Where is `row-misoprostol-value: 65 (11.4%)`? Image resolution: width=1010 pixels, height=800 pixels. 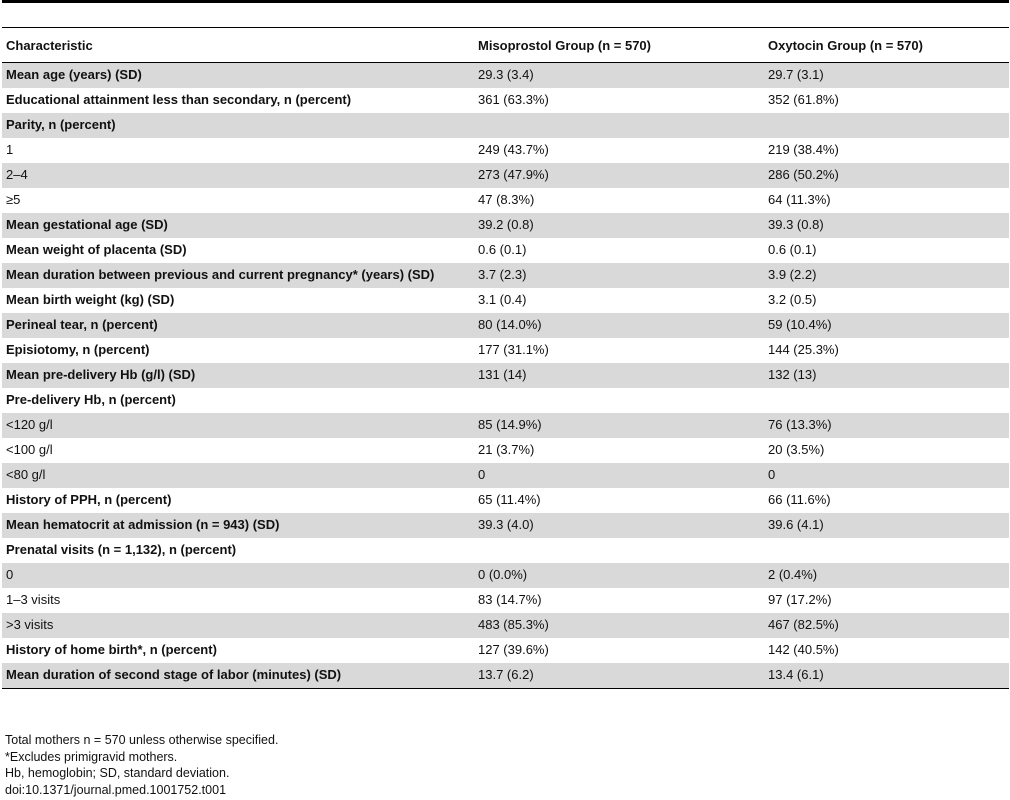 row-misoprostol-value: 65 (11.4%) is located at coordinates (509, 499).